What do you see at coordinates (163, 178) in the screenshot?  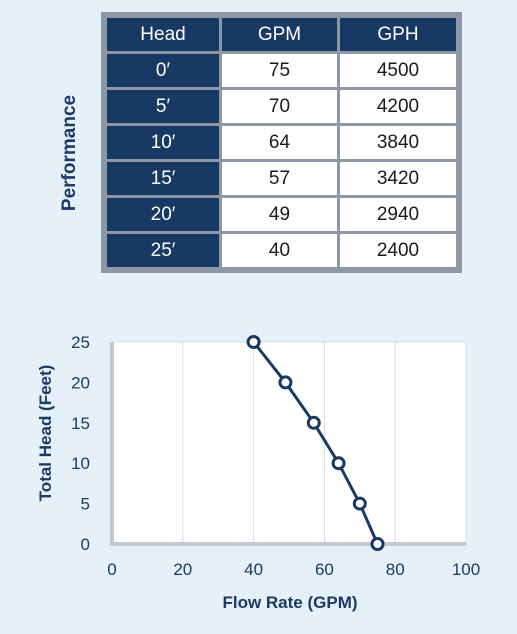 I see `head-cell: 15′` at bounding box center [163, 178].